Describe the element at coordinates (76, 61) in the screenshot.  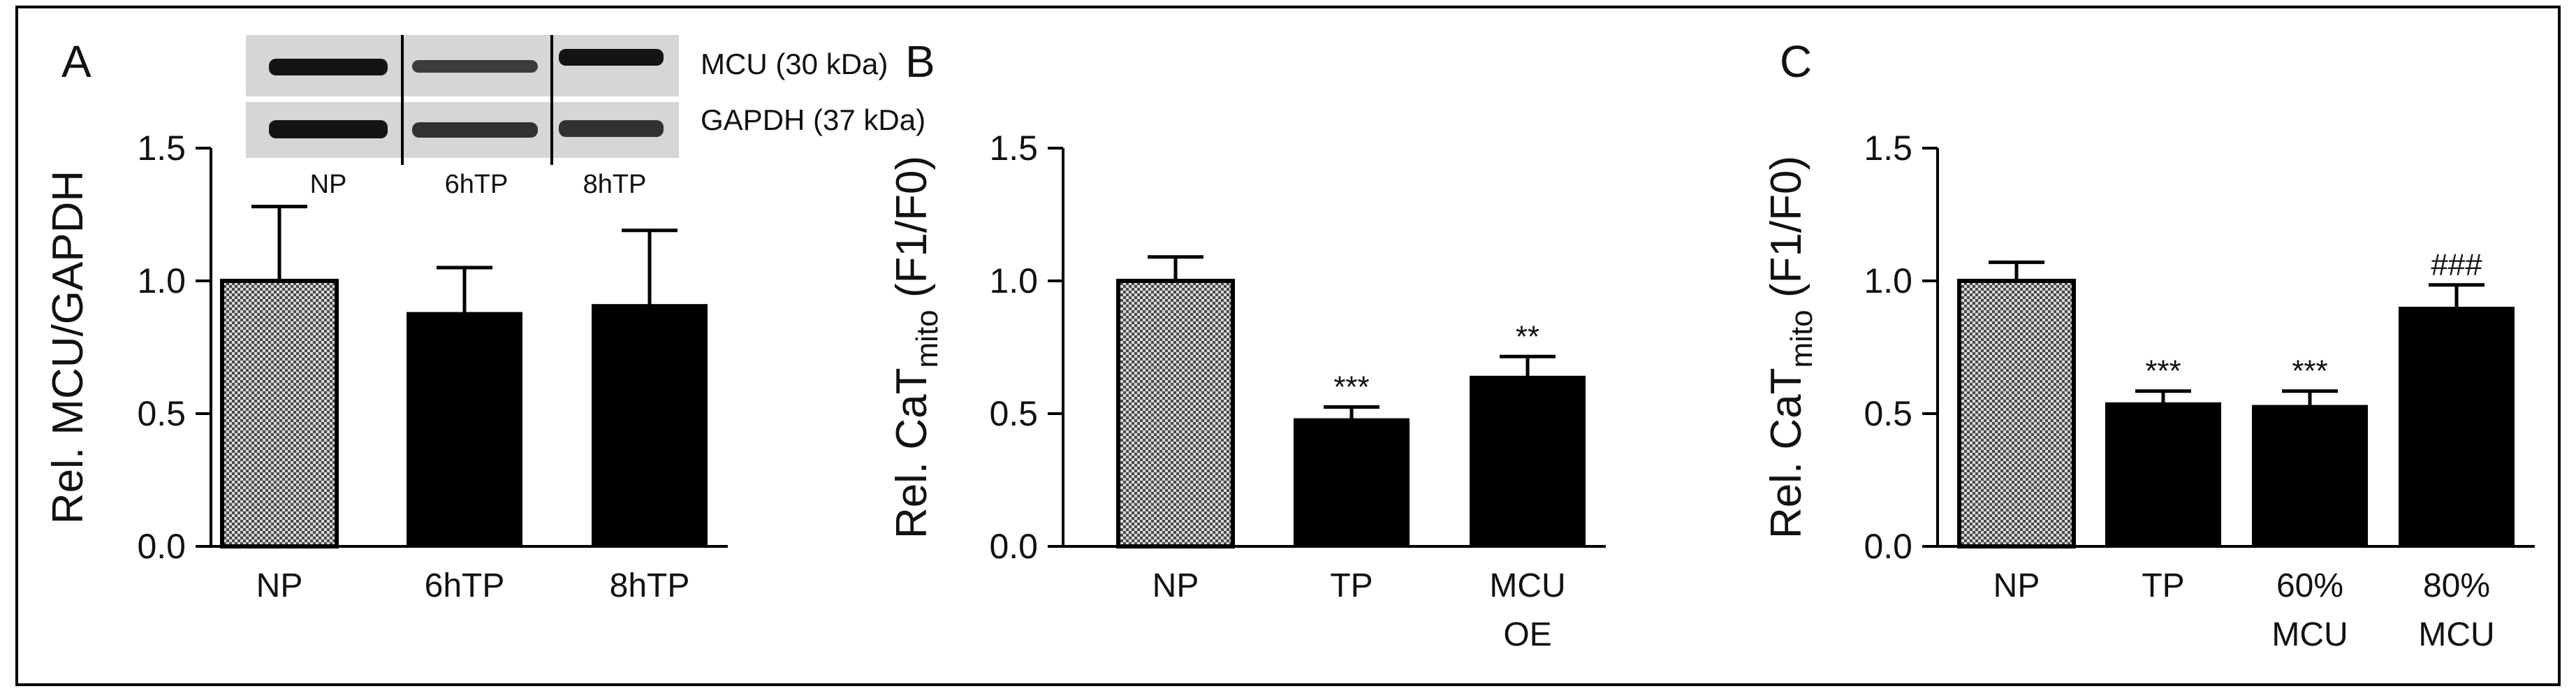
I see `panel-letter-a: A` at that location.